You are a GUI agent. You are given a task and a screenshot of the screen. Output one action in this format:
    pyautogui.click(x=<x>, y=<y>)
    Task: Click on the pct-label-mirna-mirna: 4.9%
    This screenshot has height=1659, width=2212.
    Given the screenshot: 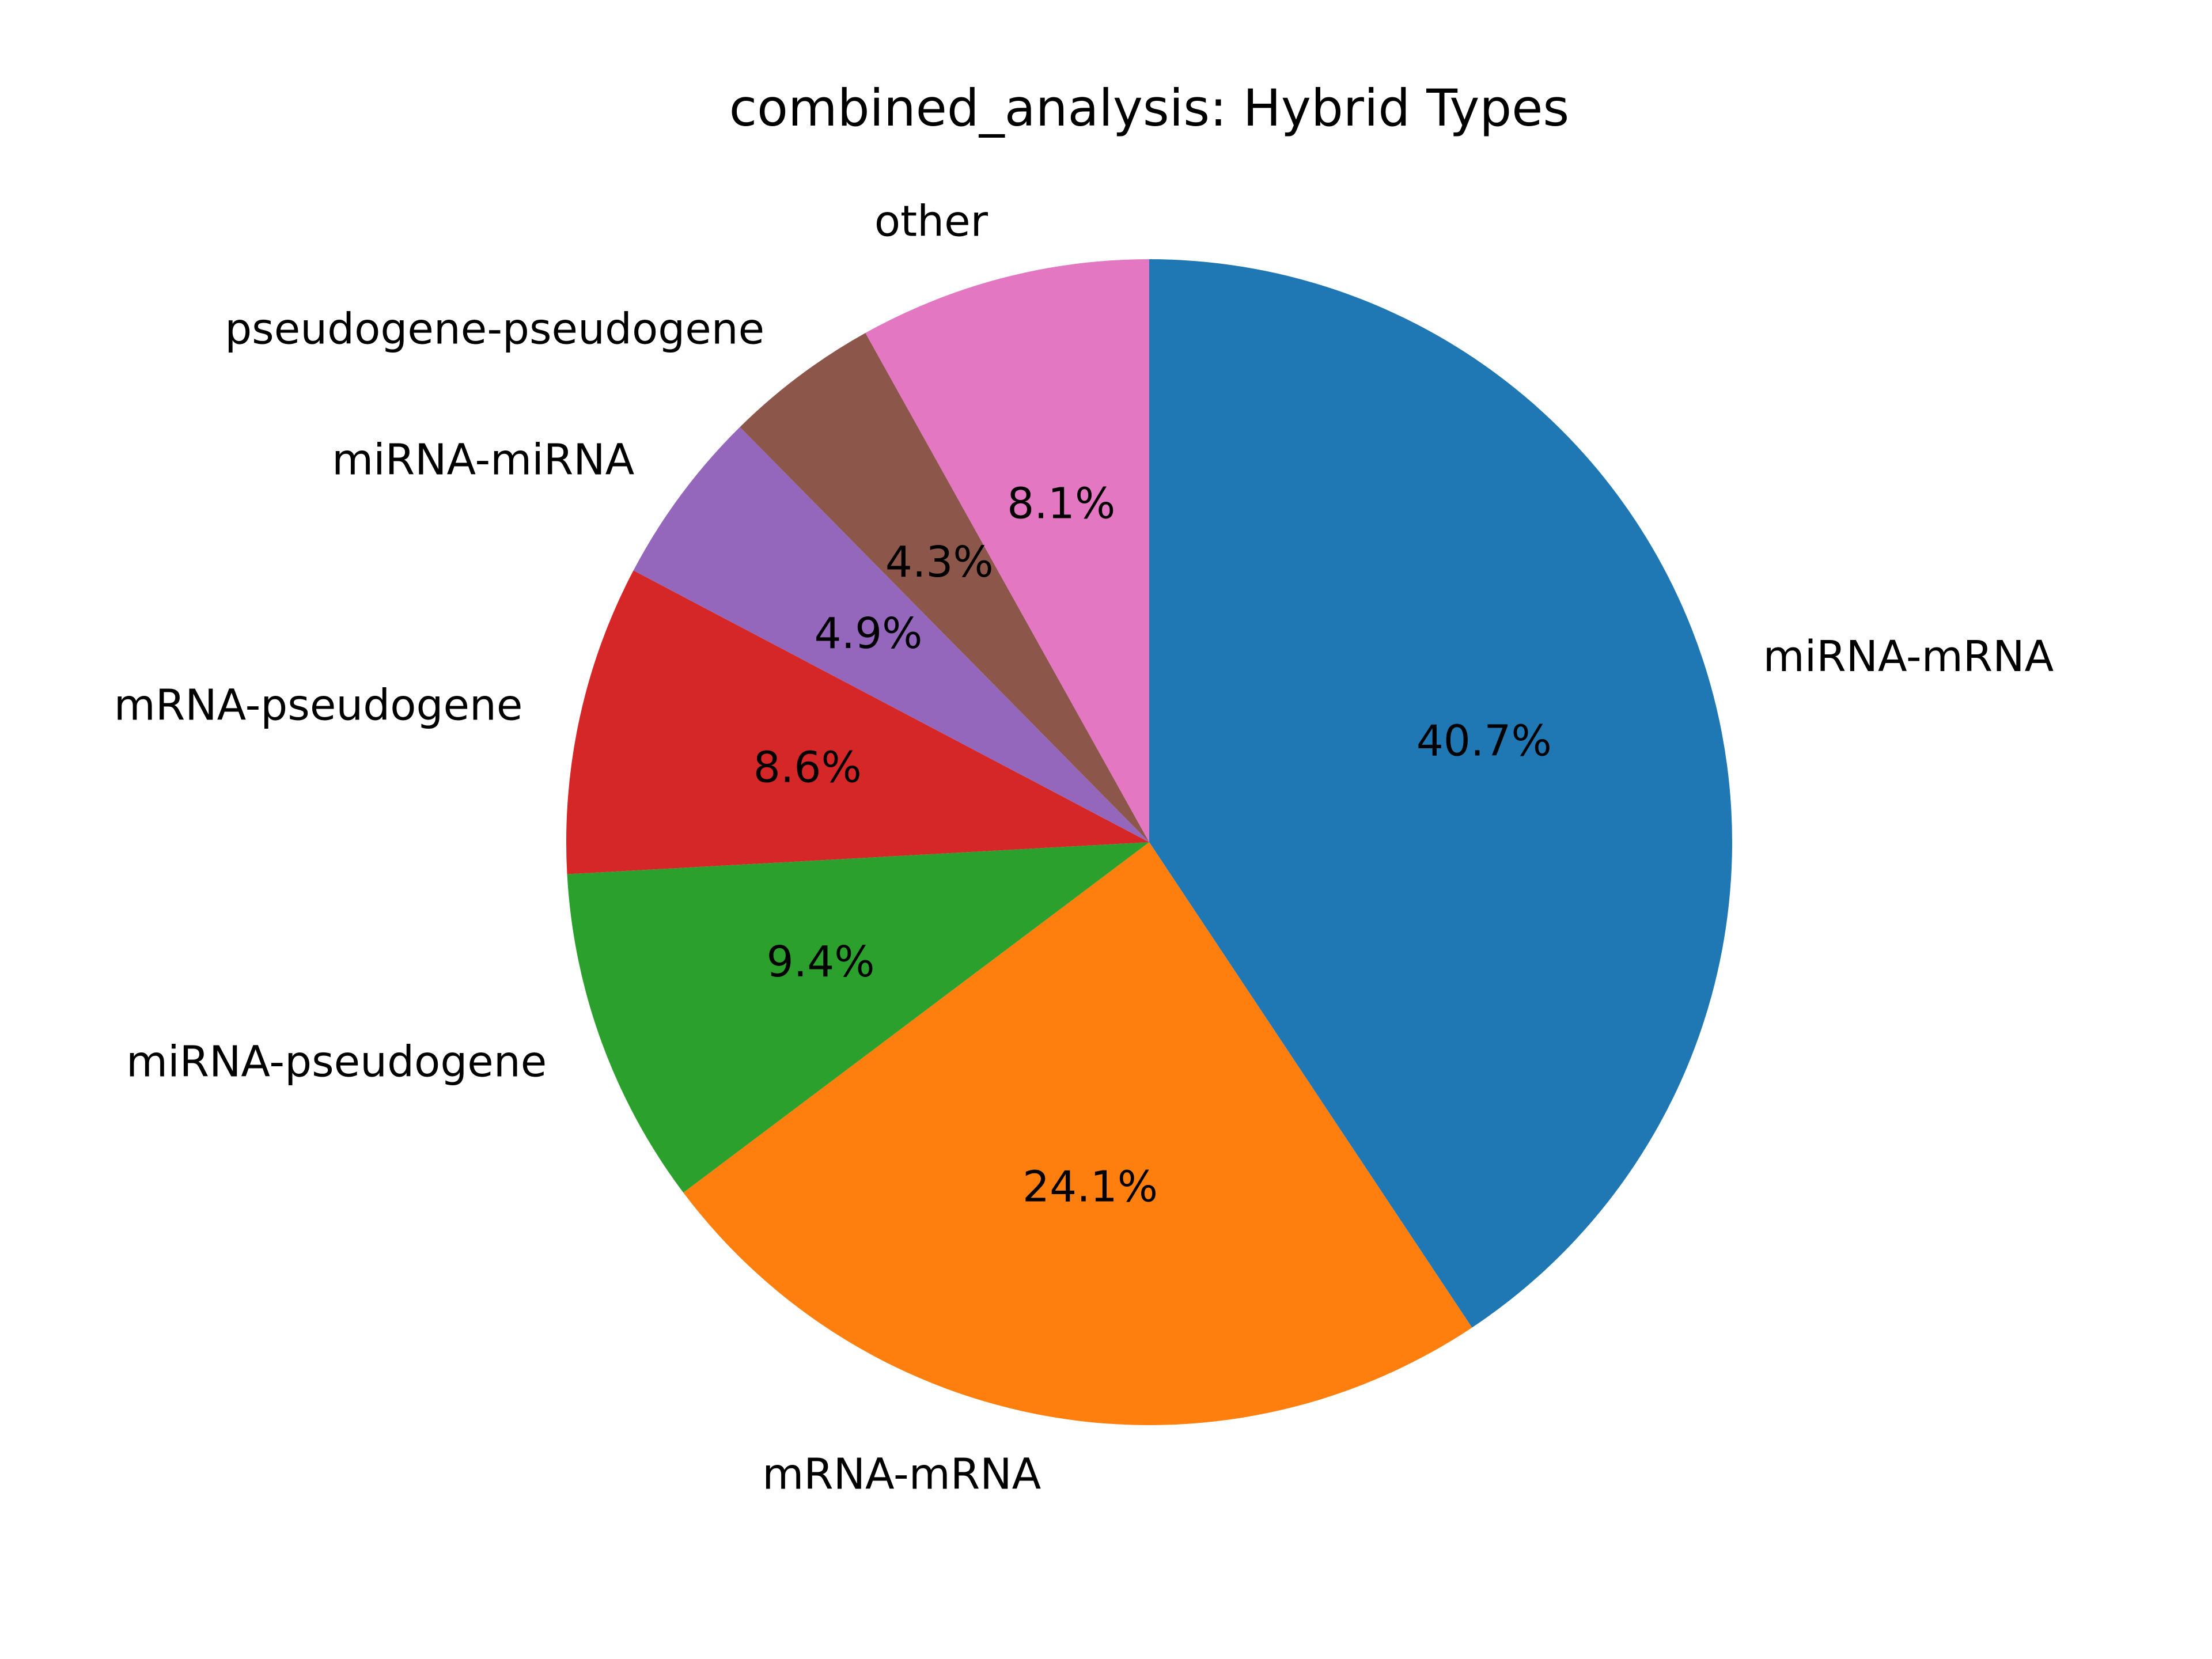 What is the action you would take?
    pyautogui.click(x=868, y=633)
    